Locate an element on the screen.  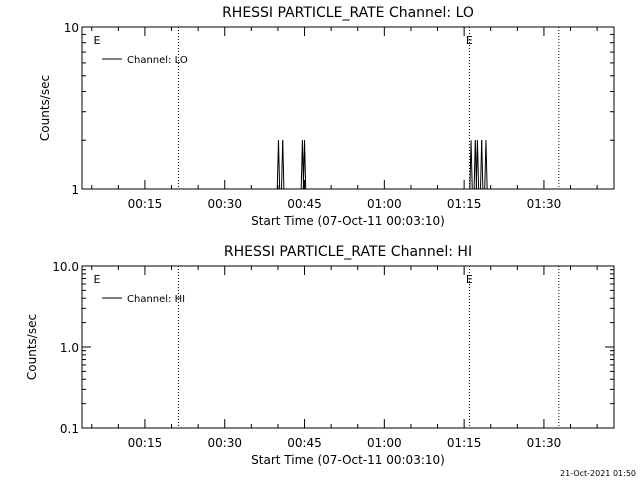
y-tick-label: 1 is located at coordinates (75, 190).